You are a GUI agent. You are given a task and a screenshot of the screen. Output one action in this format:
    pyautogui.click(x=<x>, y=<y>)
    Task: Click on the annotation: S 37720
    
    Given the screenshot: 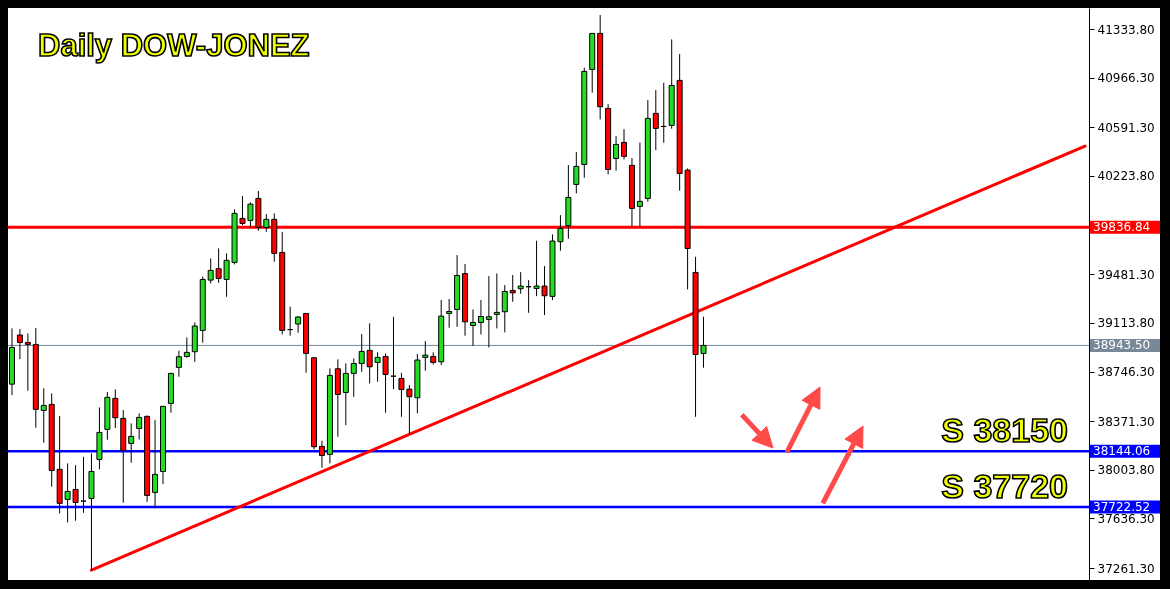 What is the action you would take?
    pyautogui.click(x=1004, y=486)
    